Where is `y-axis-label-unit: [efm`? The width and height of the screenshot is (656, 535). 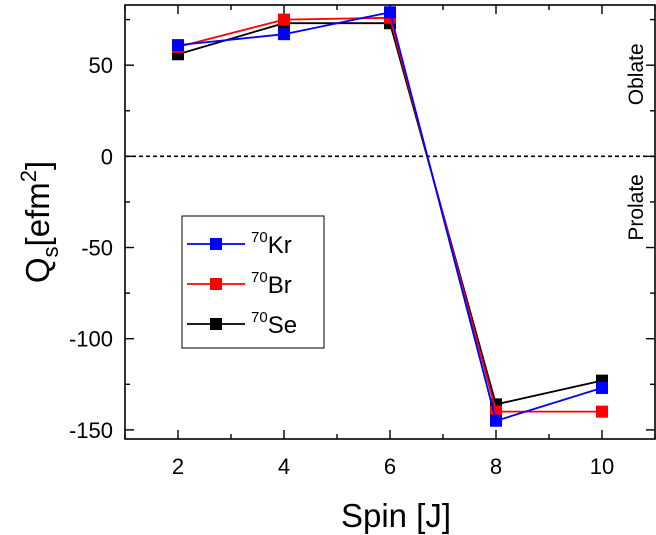
y-axis-label-unit: [efm is located at coordinates (37, 214).